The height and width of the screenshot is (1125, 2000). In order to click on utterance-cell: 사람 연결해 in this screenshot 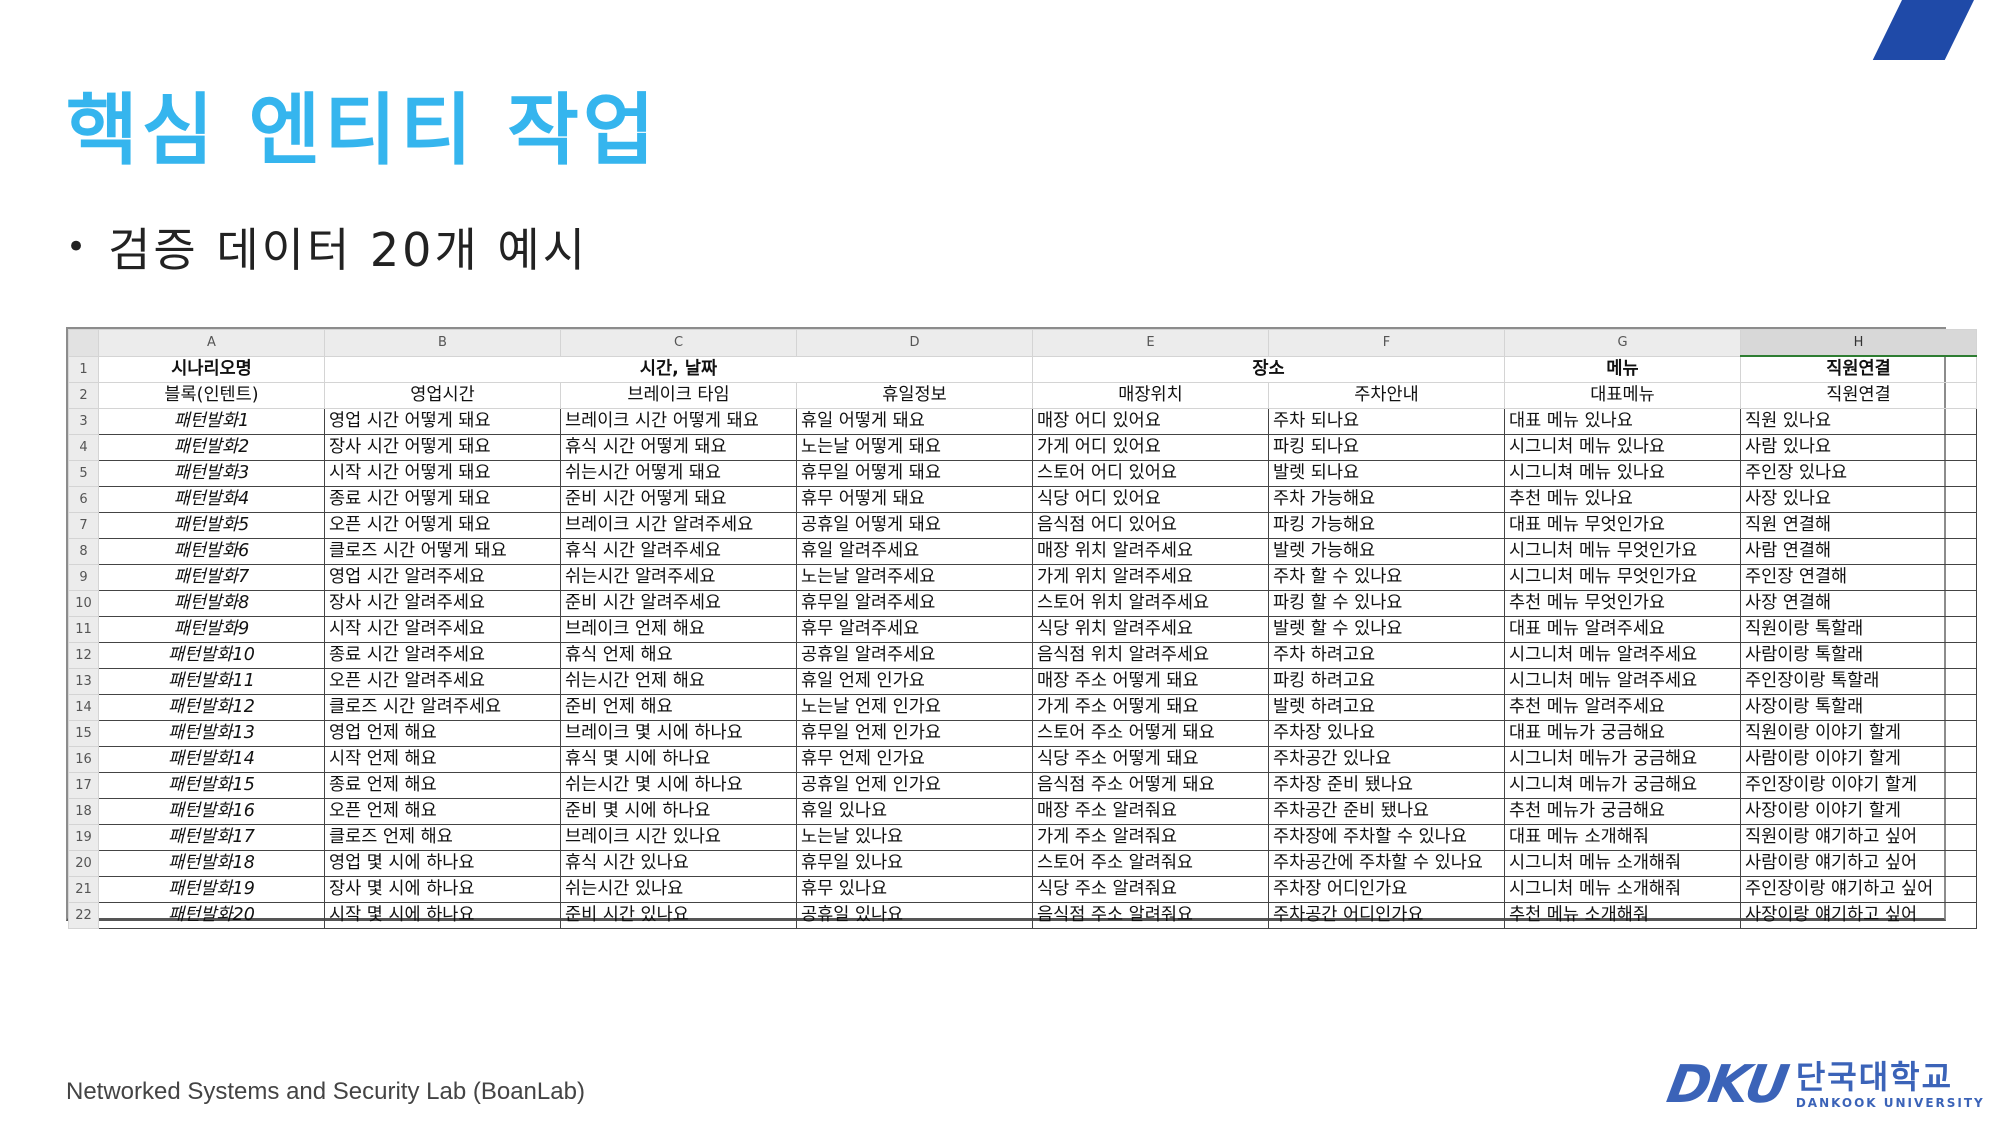, I will do `click(1858, 551)`.